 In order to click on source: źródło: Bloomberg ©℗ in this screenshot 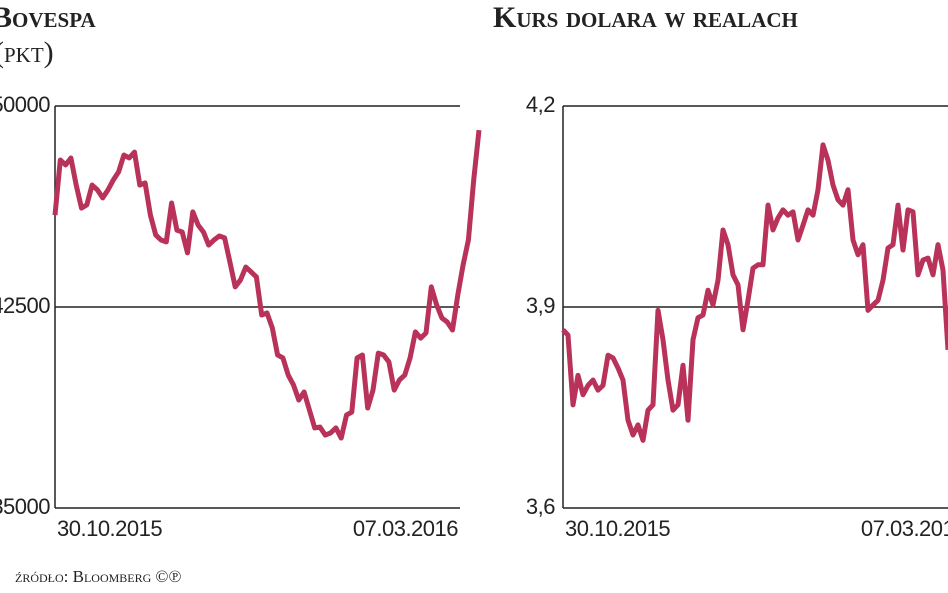, I will do `click(98, 576)`.